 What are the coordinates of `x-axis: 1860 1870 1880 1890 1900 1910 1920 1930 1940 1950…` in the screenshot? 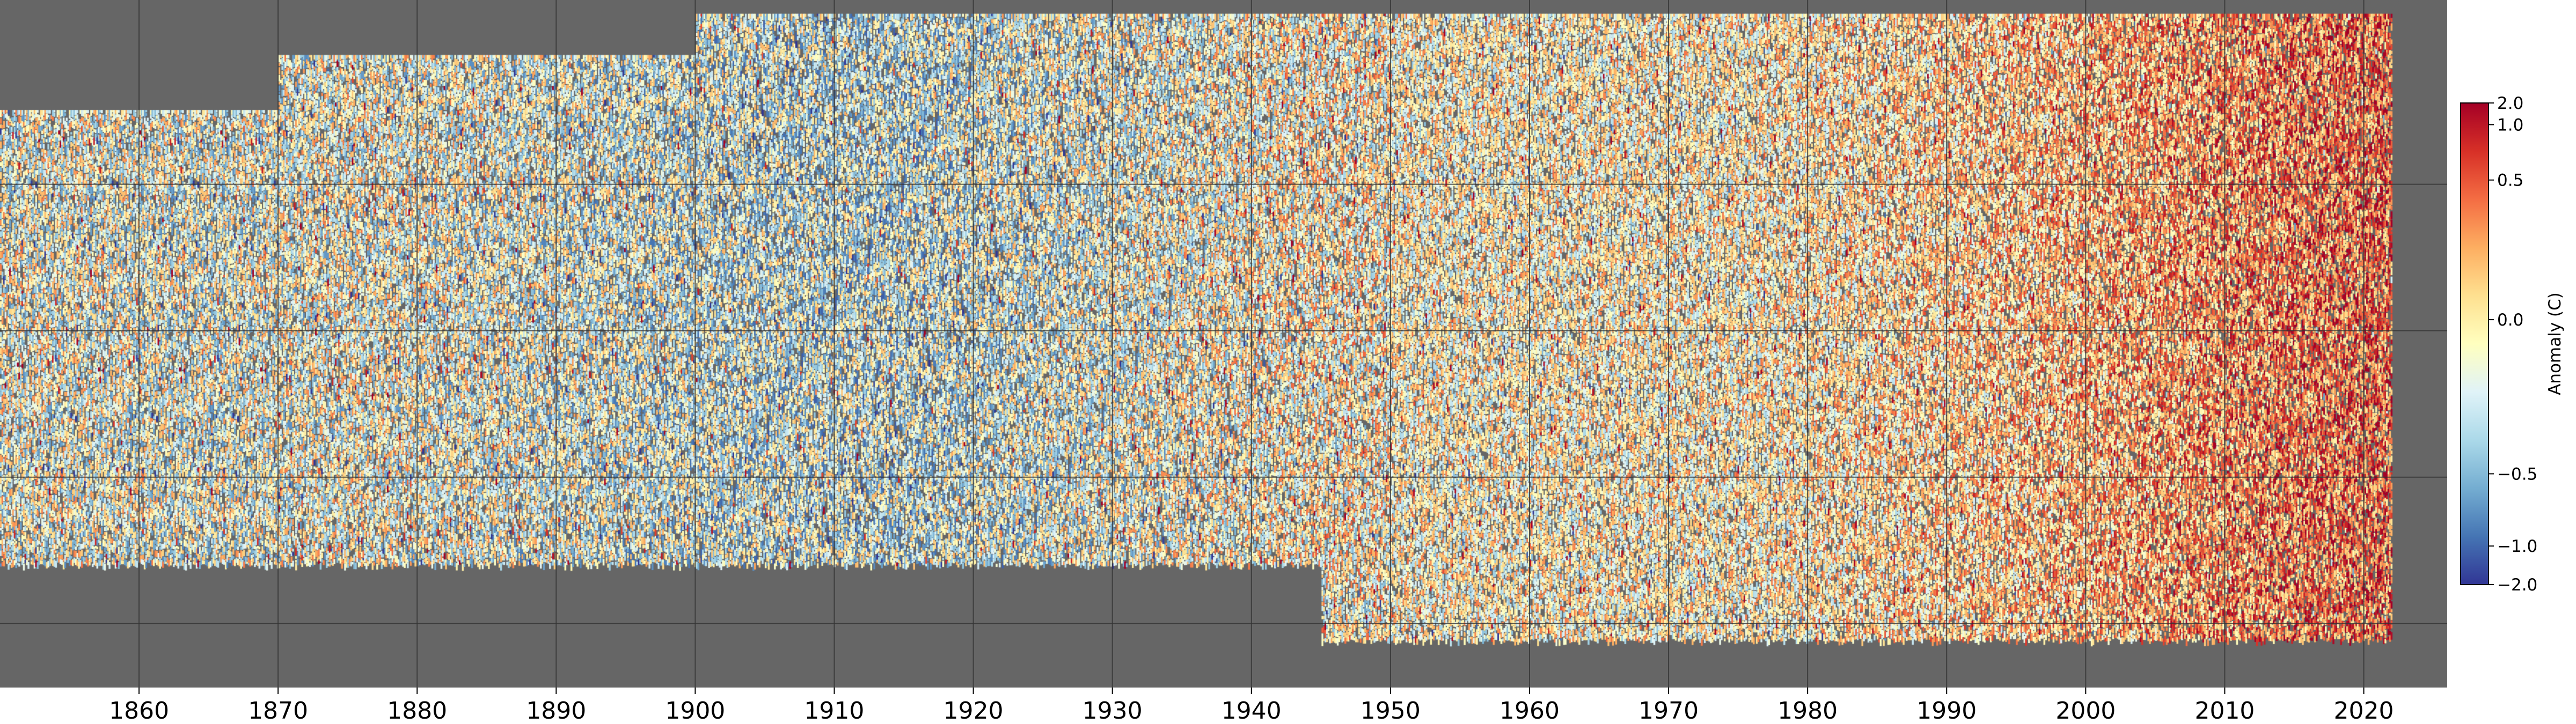 It's located at (1251, 706).